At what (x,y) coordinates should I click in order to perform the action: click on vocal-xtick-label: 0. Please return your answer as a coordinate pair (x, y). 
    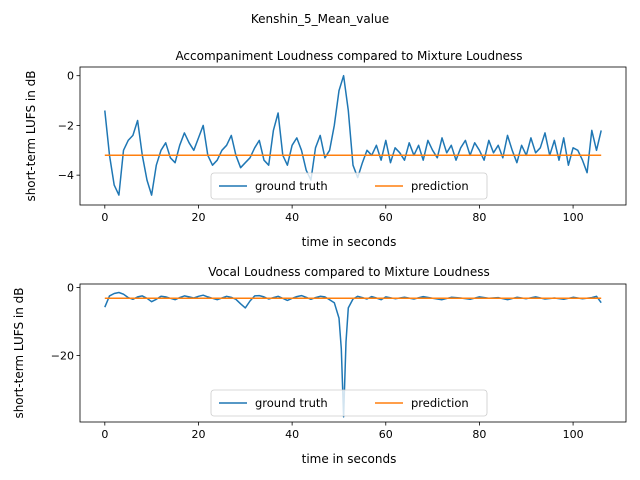
    Looking at the image, I should click on (104, 434).